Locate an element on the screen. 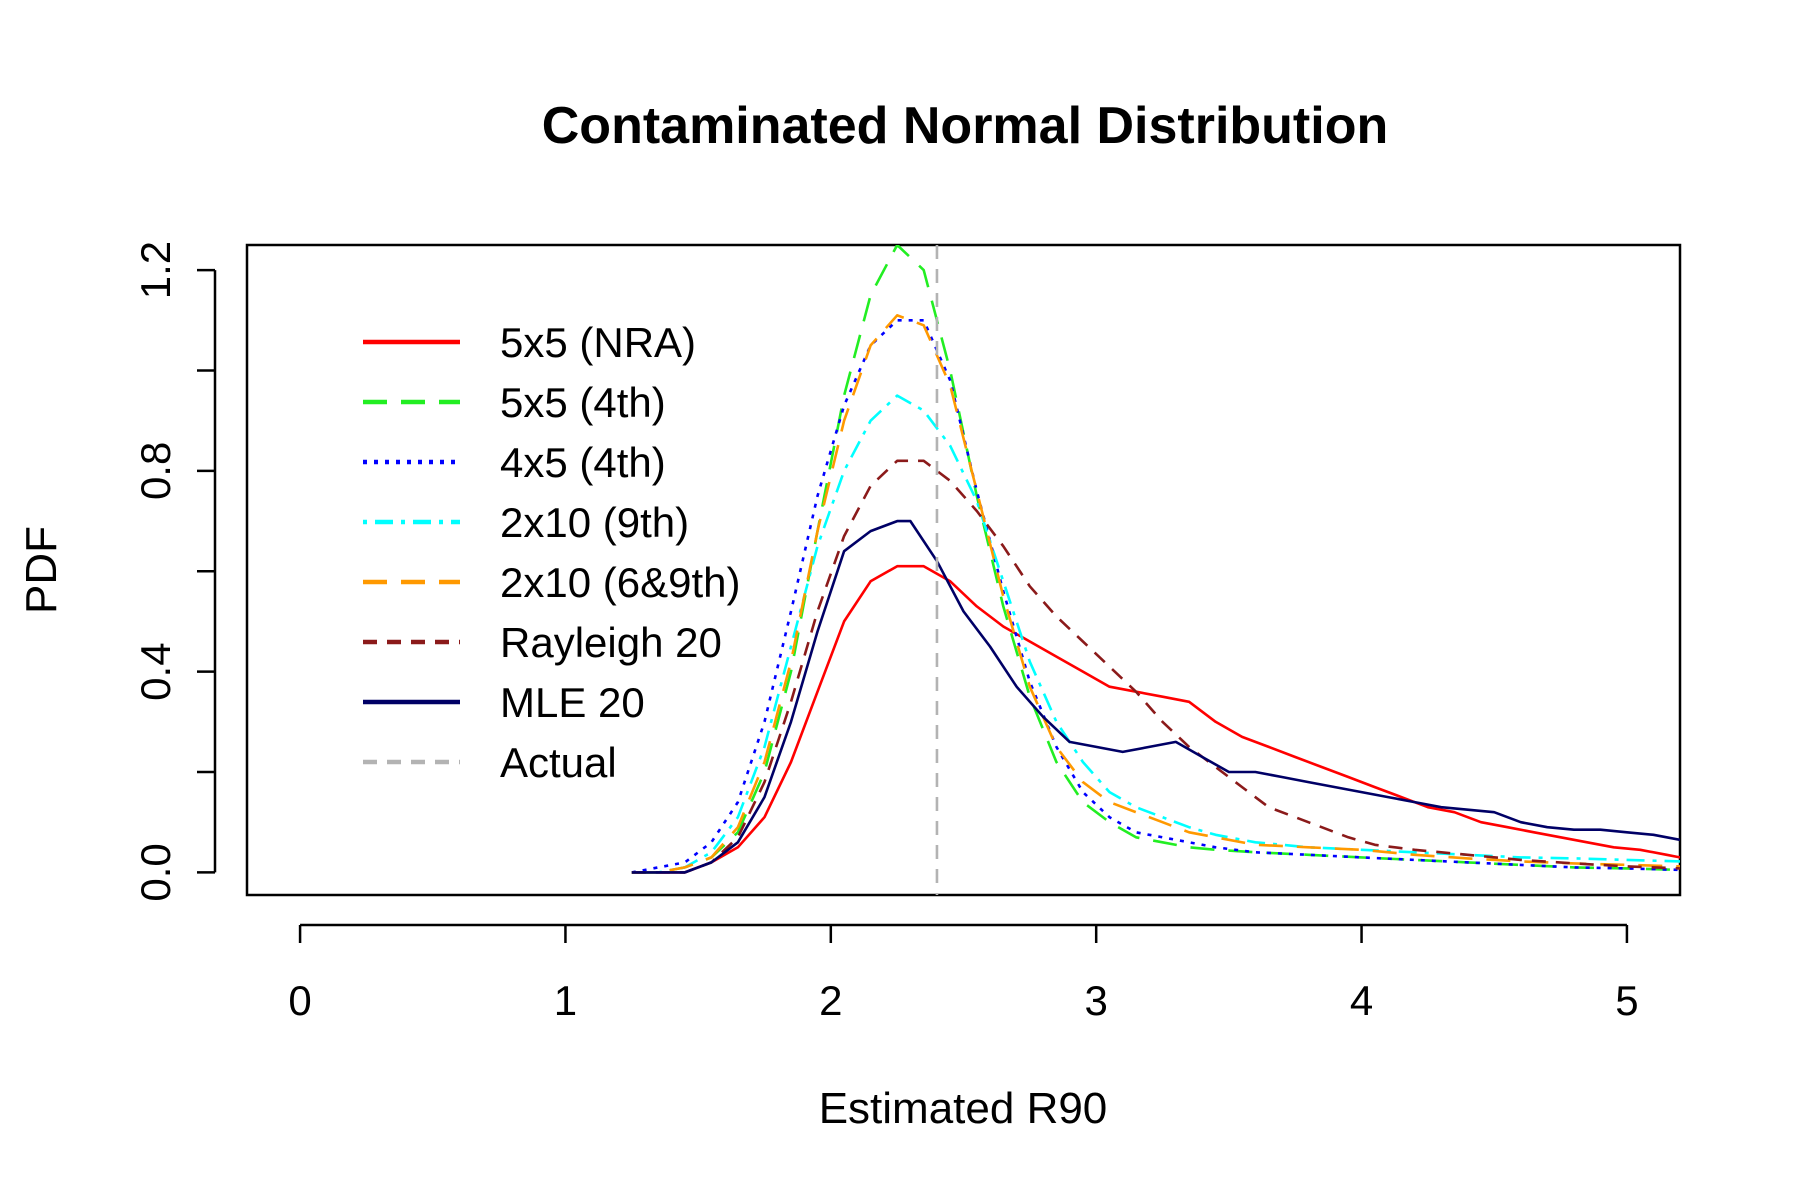 This screenshot has height=1200, width=1800. x-tick-label: 0 is located at coordinates (299, 1000).